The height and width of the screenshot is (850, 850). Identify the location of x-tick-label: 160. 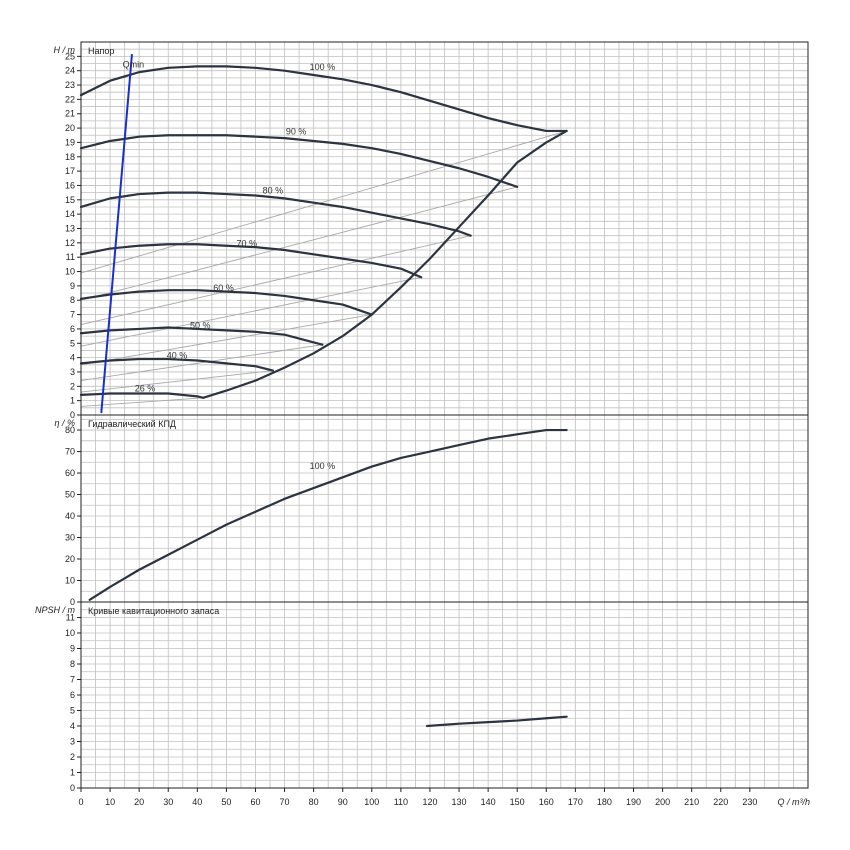
(546, 802).